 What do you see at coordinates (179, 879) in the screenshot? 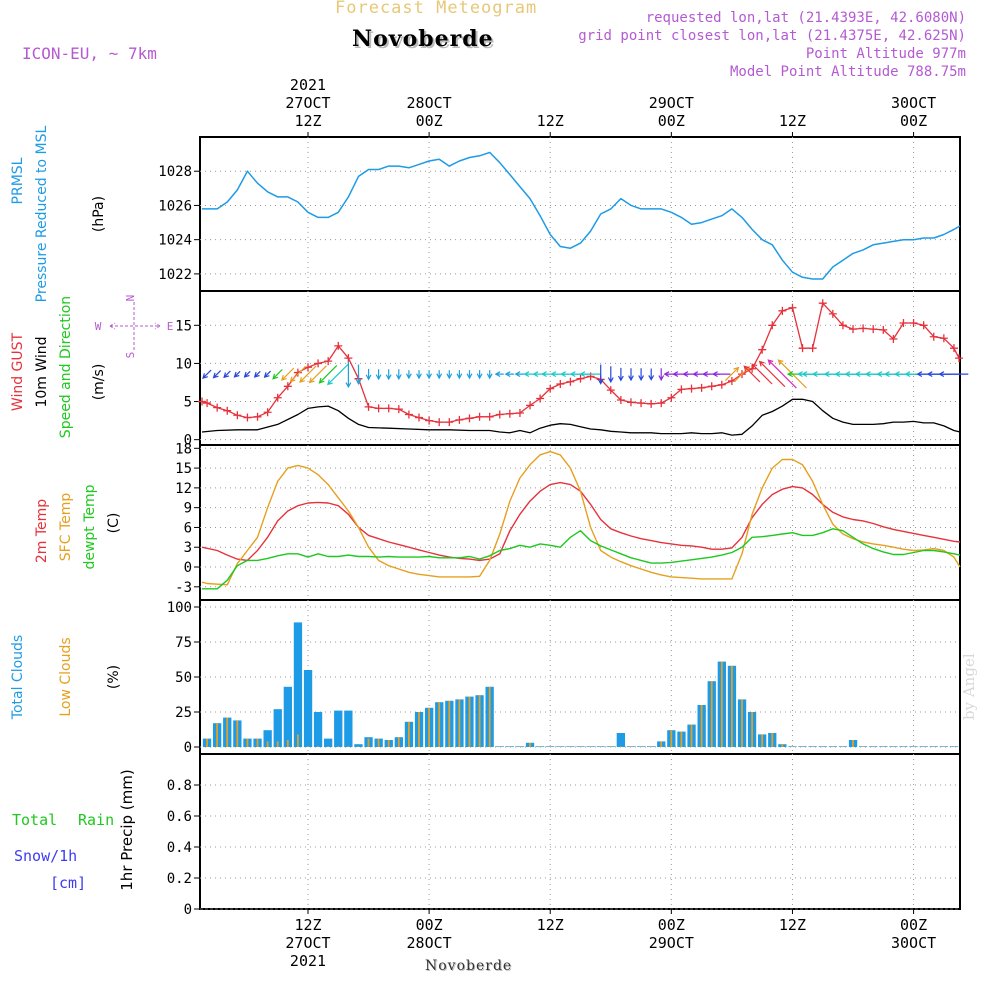
I see `precip-ytick-label: 0.2` at bounding box center [179, 879].